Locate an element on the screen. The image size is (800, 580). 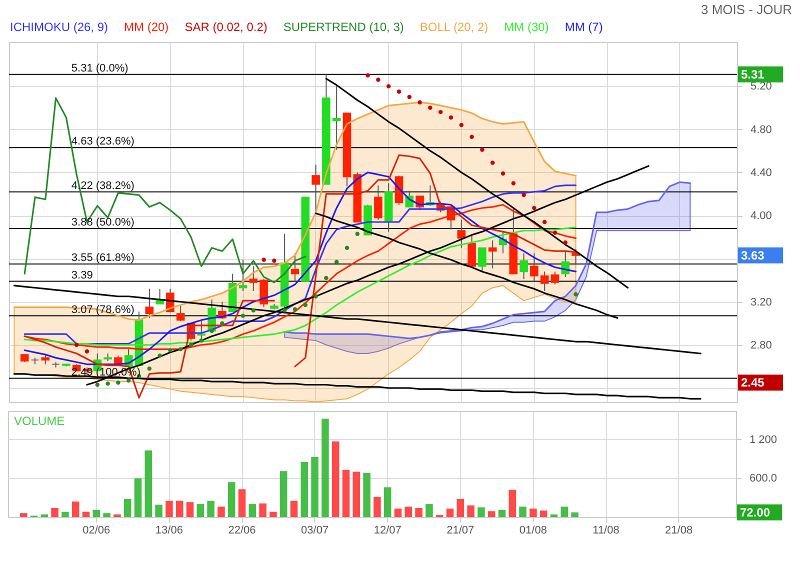
y-tick-label: 5.20 is located at coordinates (761, 86).